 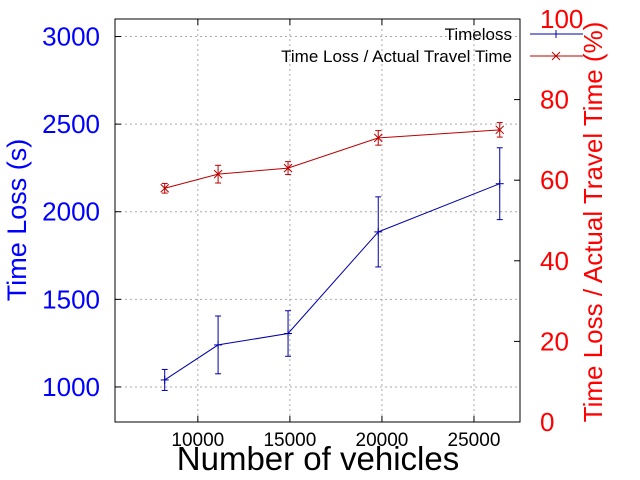 What do you see at coordinates (289, 440) in the screenshot?
I see `x-tick-label: 15000` at bounding box center [289, 440].